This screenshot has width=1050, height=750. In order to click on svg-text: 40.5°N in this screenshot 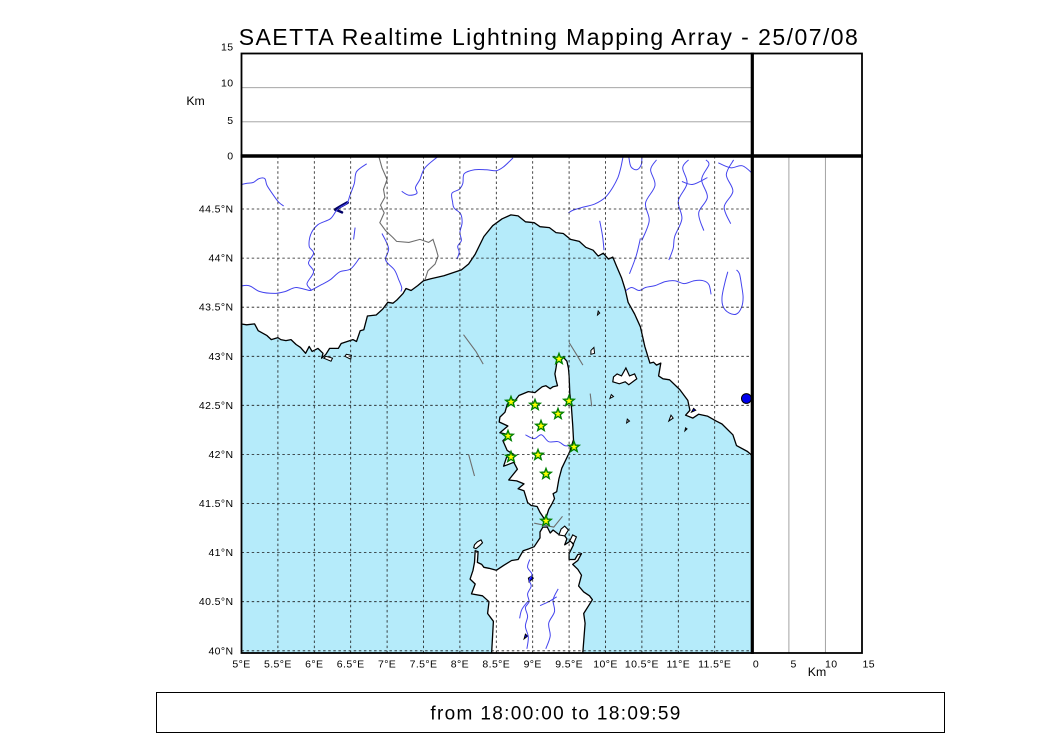, I will do `click(216, 602)`.